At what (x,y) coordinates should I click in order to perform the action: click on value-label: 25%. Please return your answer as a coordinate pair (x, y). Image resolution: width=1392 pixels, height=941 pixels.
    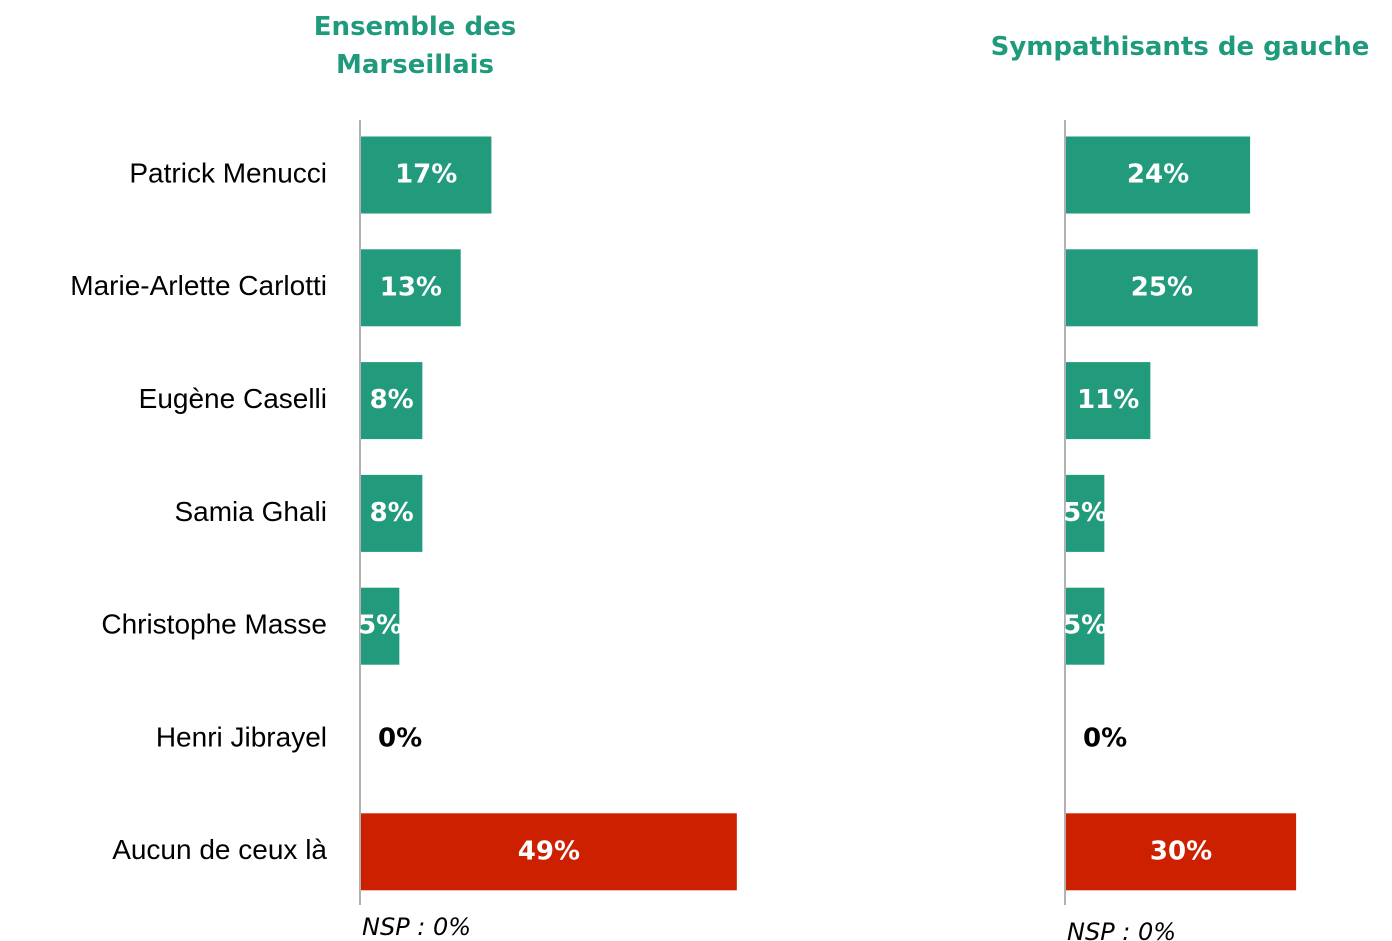
    Looking at the image, I should click on (1162, 287).